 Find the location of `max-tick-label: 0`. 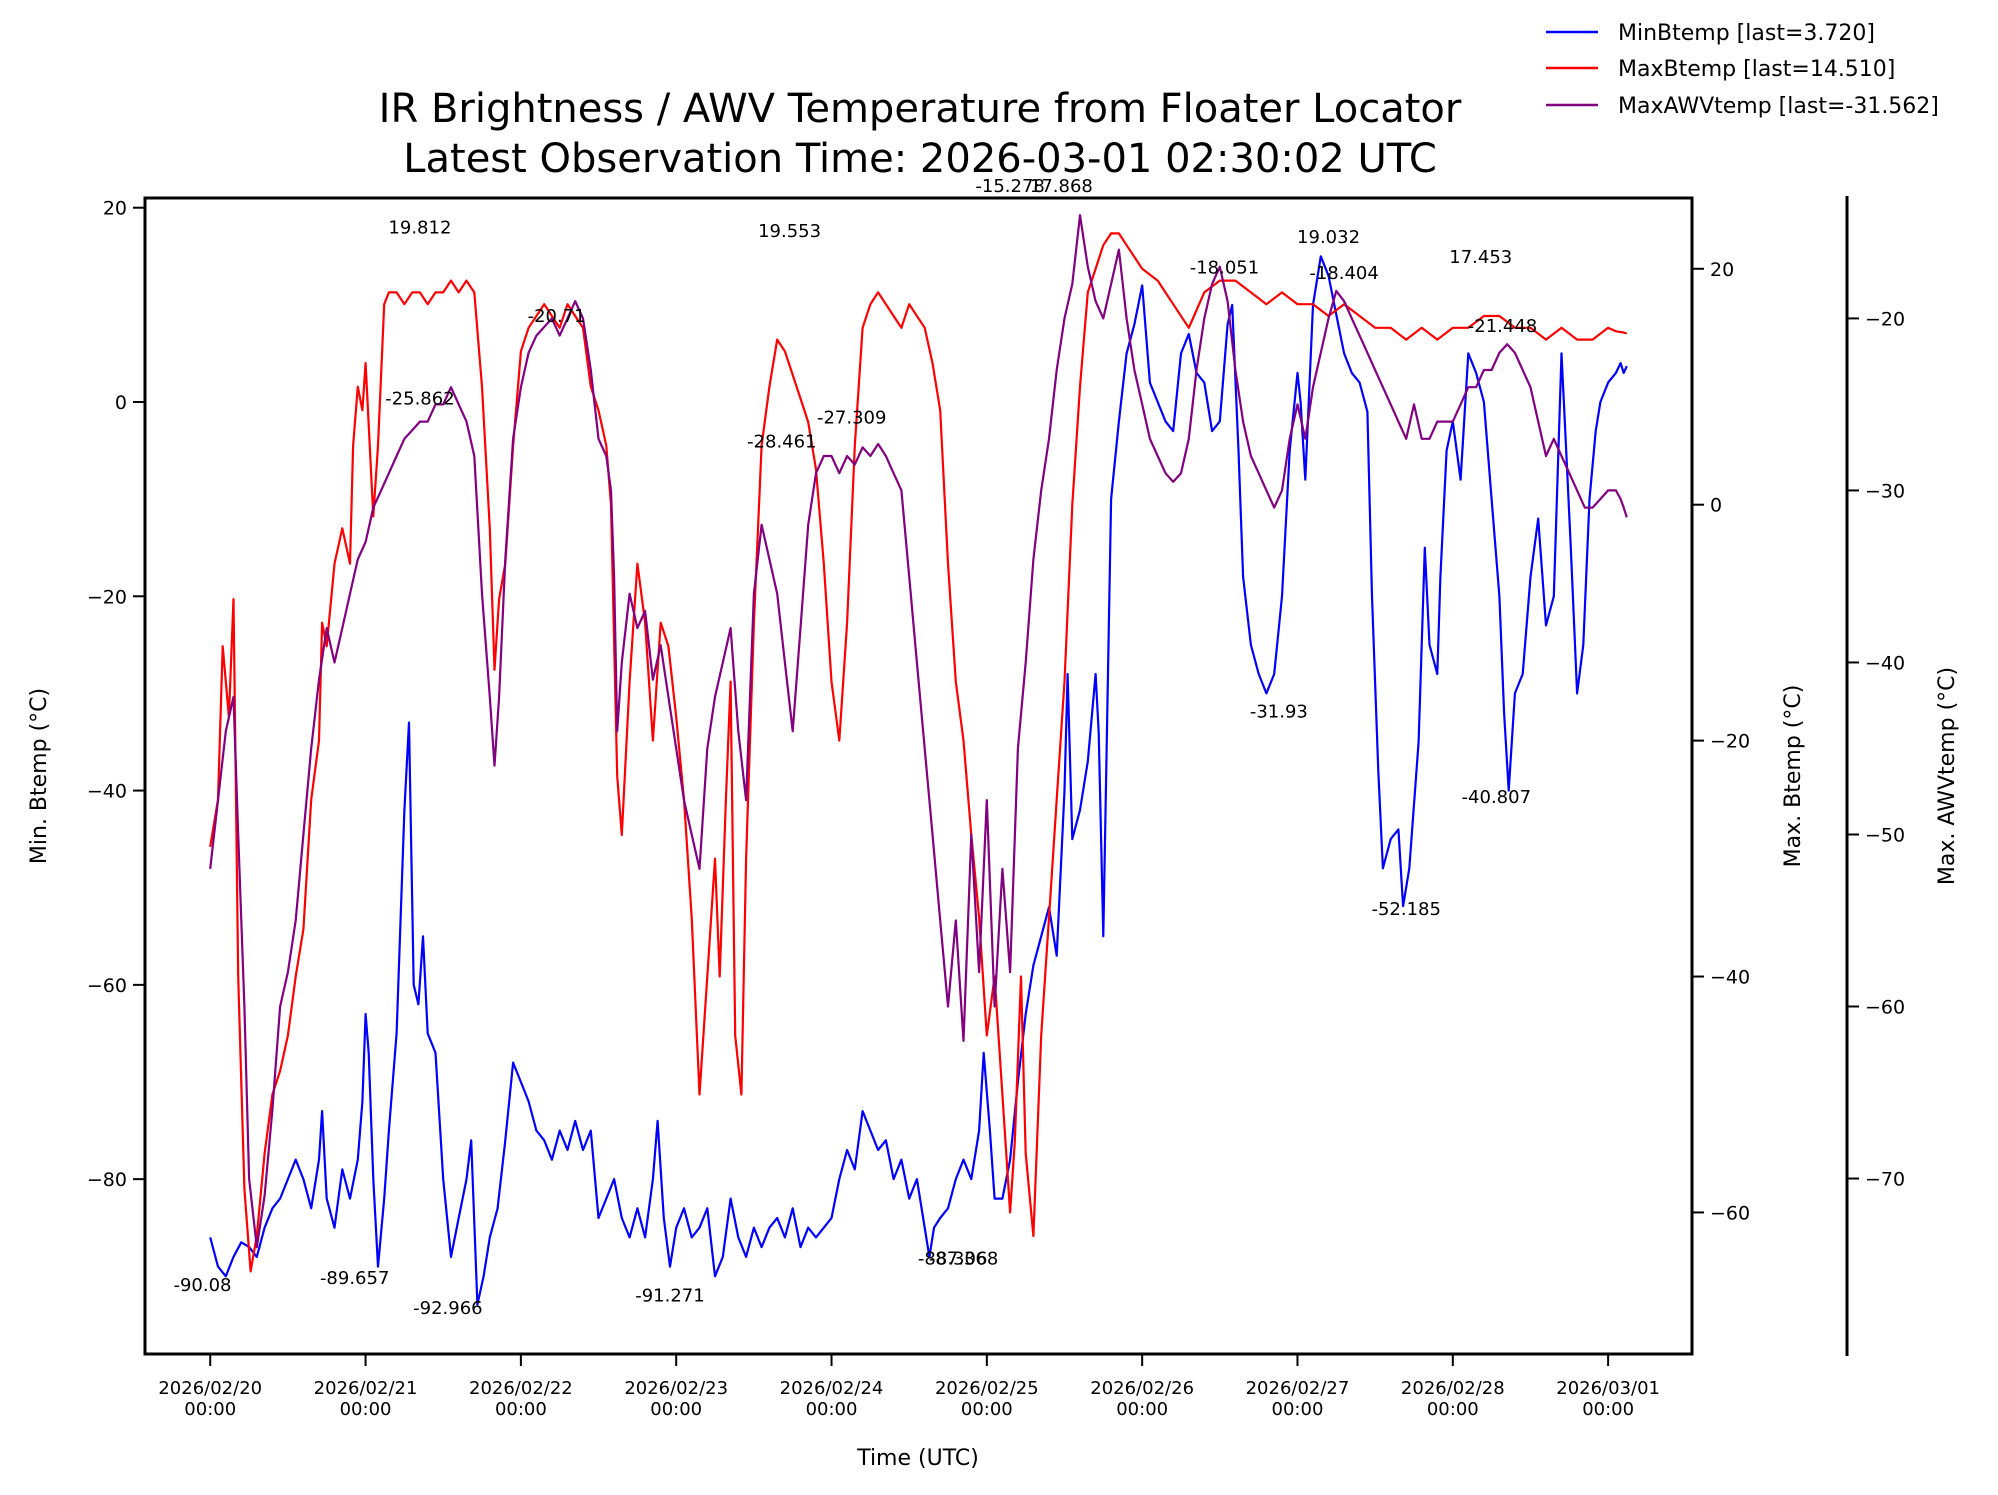

max-tick-label: 0 is located at coordinates (1716, 506).